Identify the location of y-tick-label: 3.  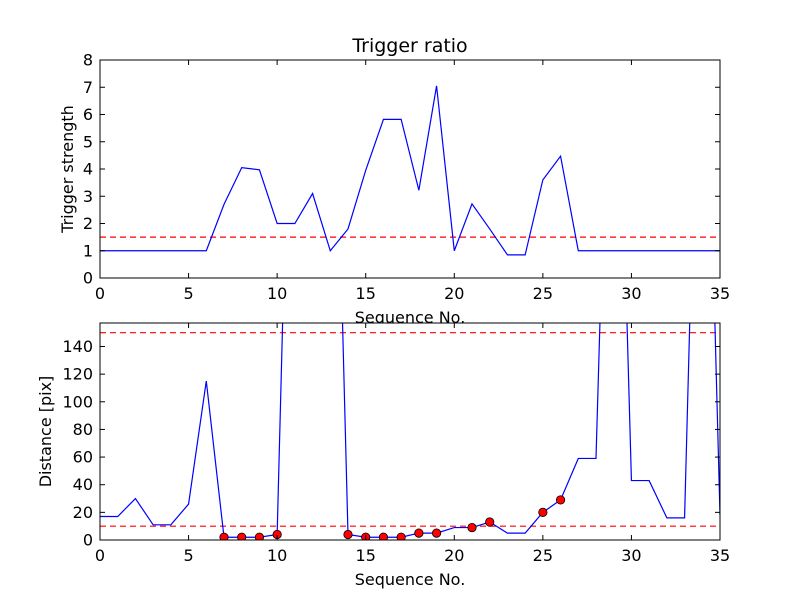
(88, 196).